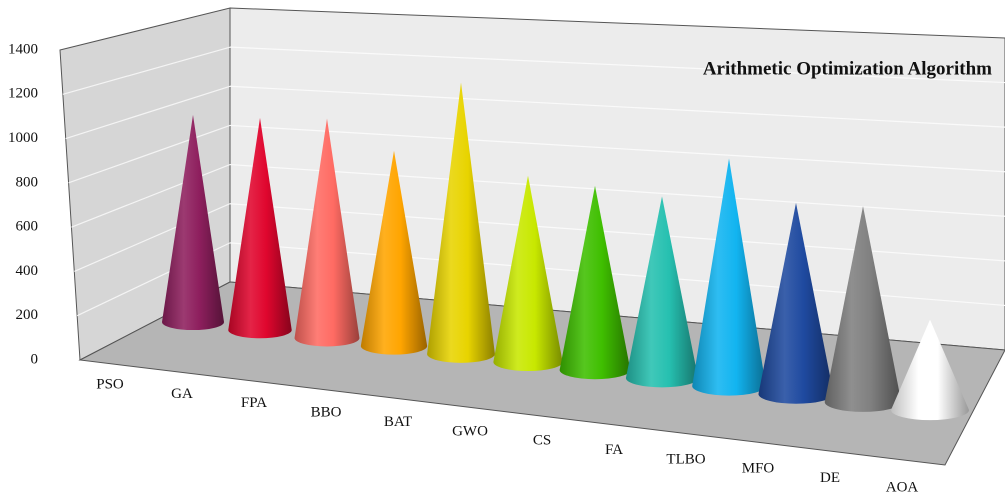  I want to click on y-tick-label: 1200, so click(23, 94).